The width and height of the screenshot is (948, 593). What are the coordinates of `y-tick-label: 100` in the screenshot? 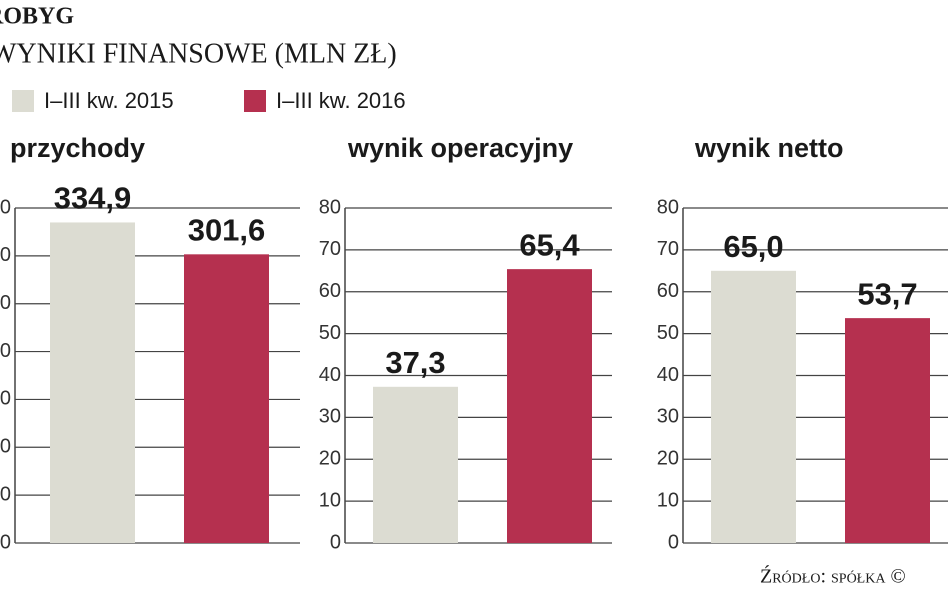 It's located at (5, 447).